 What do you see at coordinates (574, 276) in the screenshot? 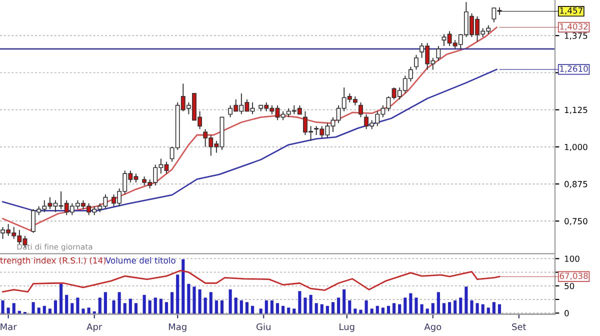
I see `annotation: 67,038` at bounding box center [574, 276].